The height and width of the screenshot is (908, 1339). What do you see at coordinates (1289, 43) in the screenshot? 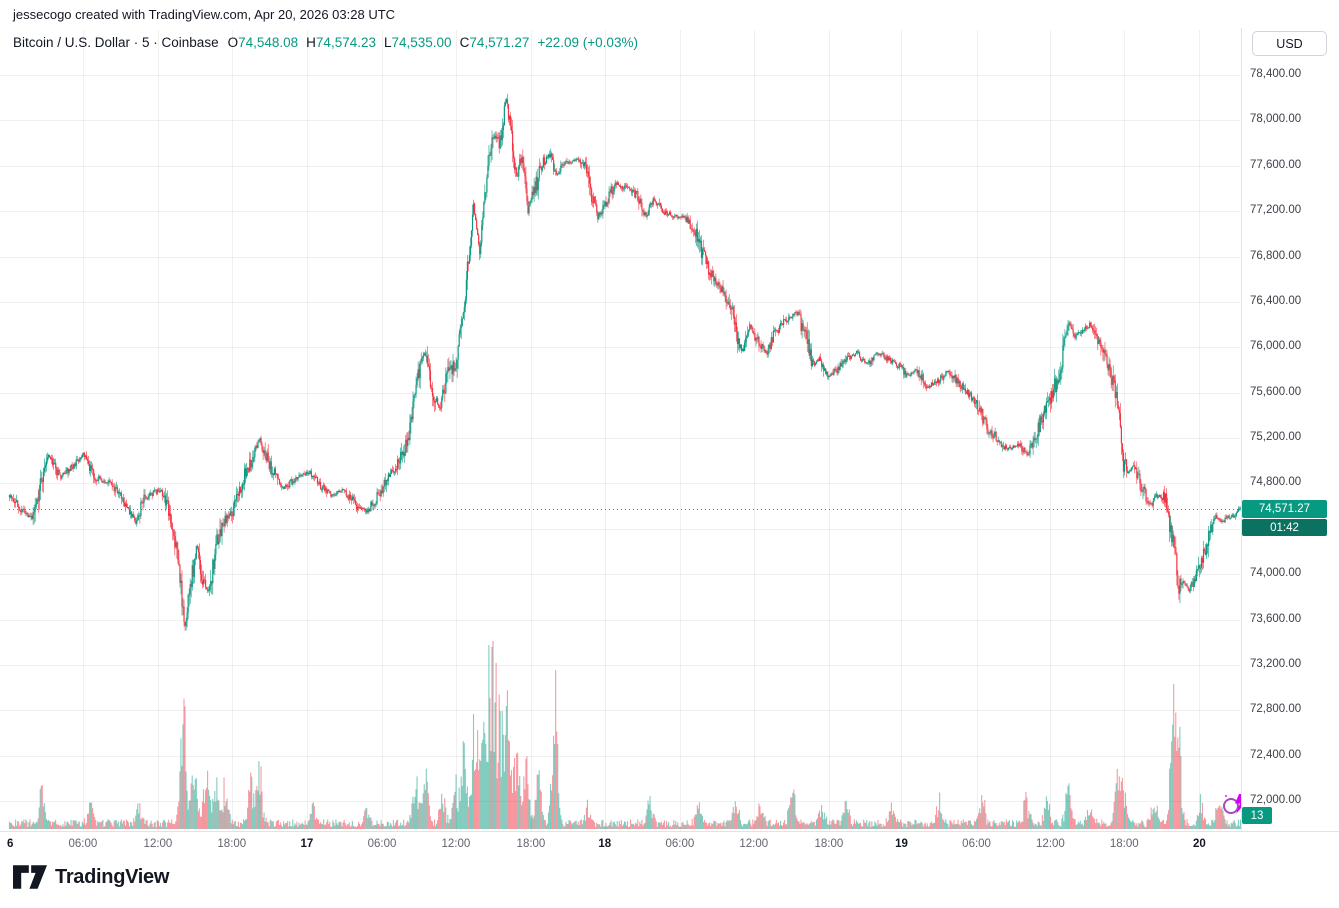
I see `currency-usd-button: USD` at bounding box center [1289, 43].